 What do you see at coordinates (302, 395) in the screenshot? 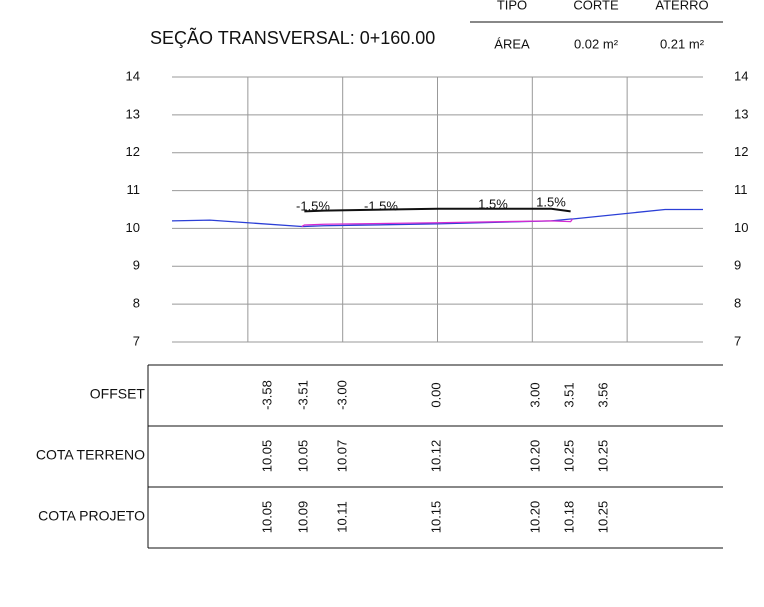
I see `cell-value: -3.51` at bounding box center [302, 395].